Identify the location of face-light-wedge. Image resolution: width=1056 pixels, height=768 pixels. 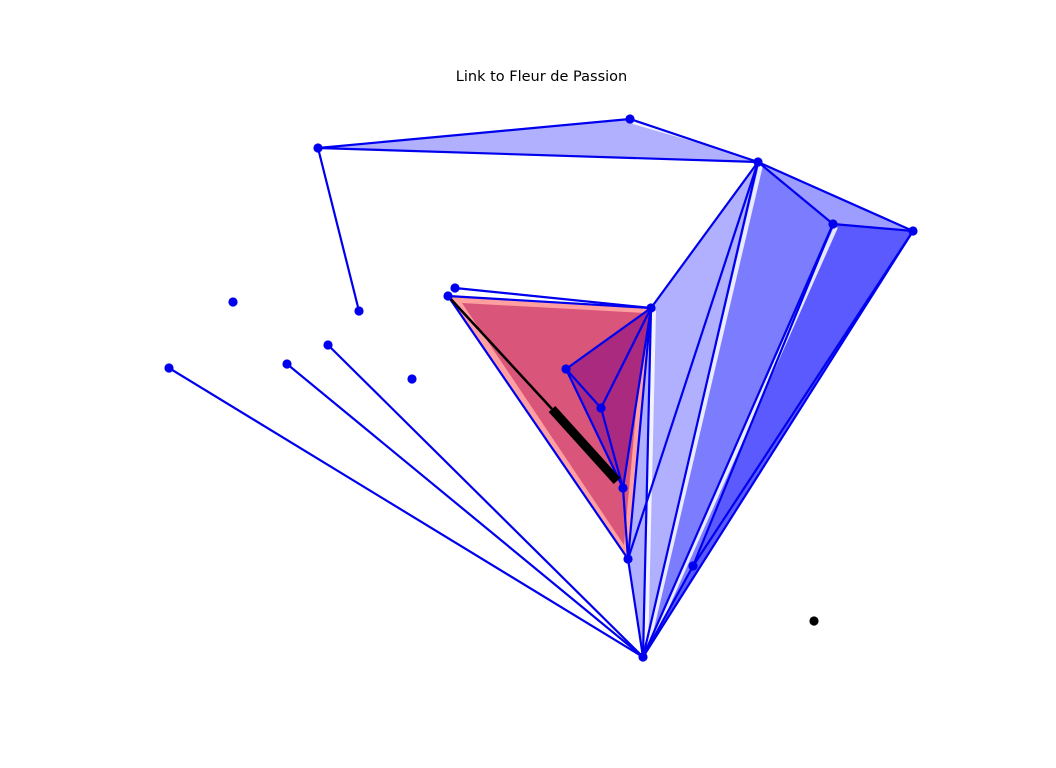
(693, 409).